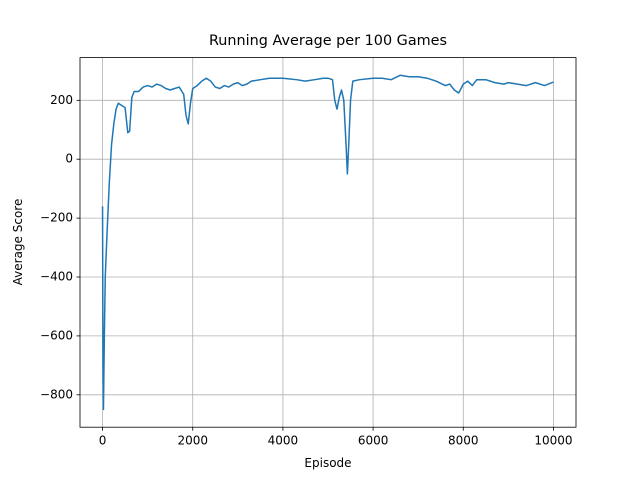 Image resolution: width=640 pixels, height=480 pixels. Describe the element at coordinates (283, 441) in the screenshot. I see `x-tick-label: 4000` at that location.